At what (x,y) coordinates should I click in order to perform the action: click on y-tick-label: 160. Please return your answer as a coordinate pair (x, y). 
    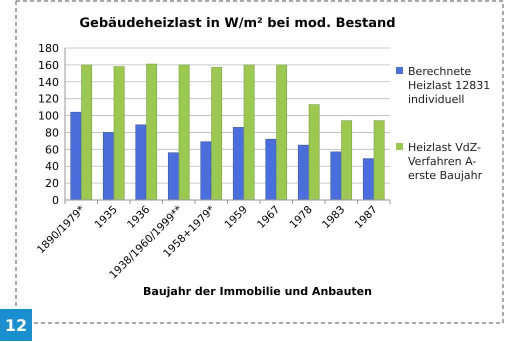
    Looking at the image, I should click on (48, 65).